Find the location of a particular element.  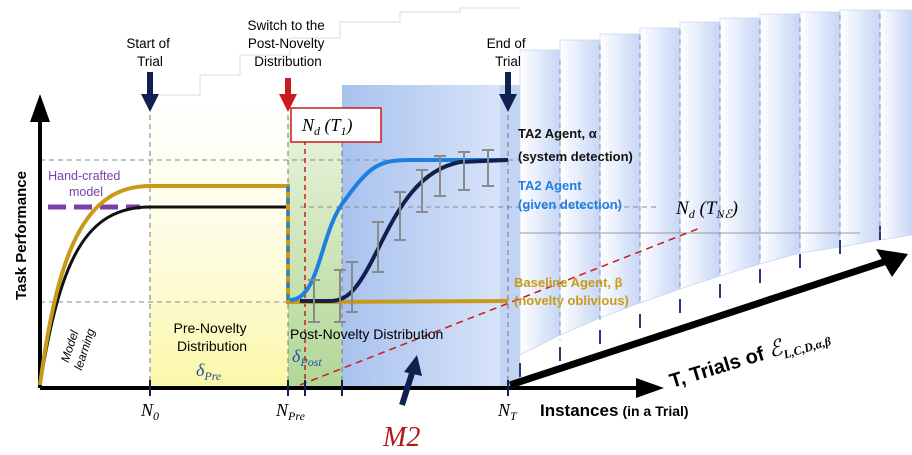

npre-tick-label: NPre is located at coordinates (290, 411).